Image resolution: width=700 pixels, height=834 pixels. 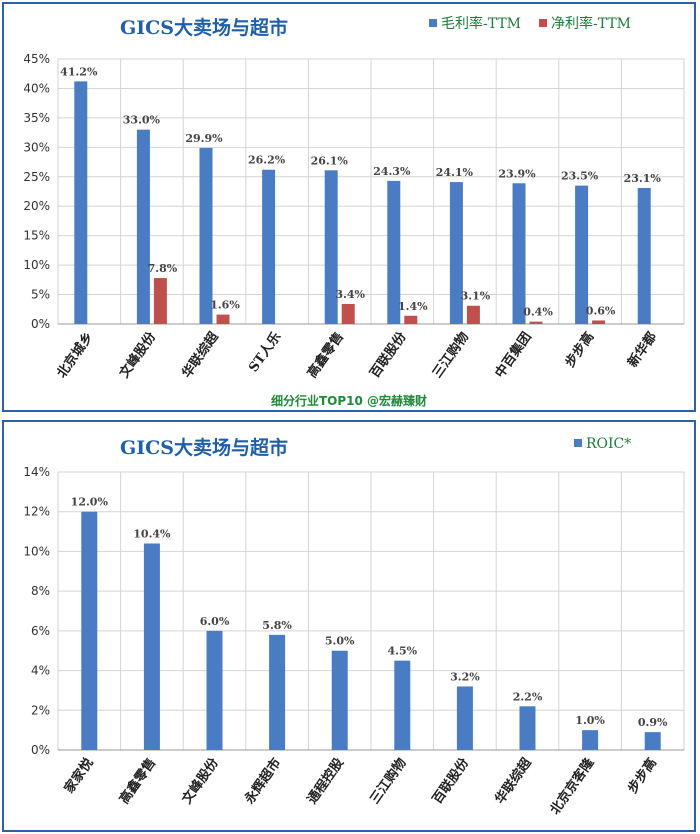 What do you see at coordinates (36, 177) in the screenshot?
I see `y-tick-label: 25%` at bounding box center [36, 177].